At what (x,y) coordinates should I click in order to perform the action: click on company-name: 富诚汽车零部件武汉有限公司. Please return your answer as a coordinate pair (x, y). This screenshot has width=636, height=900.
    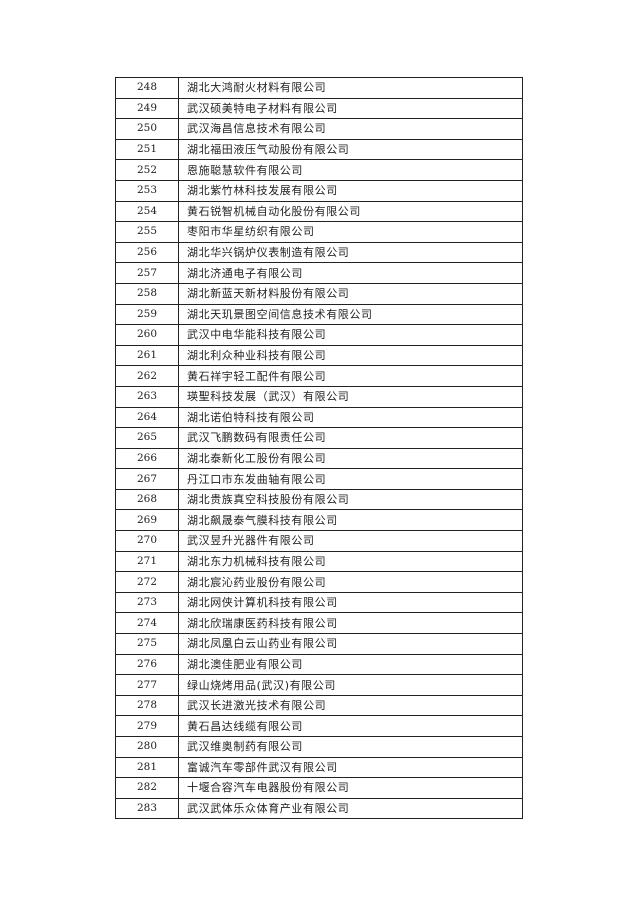
    Looking at the image, I should click on (350, 767).